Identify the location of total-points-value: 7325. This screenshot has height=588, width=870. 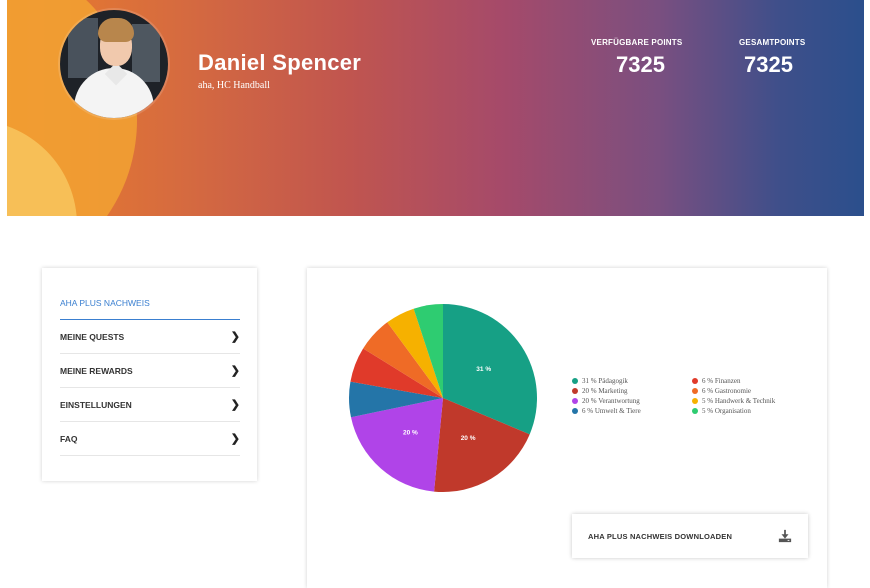
(768, 64).